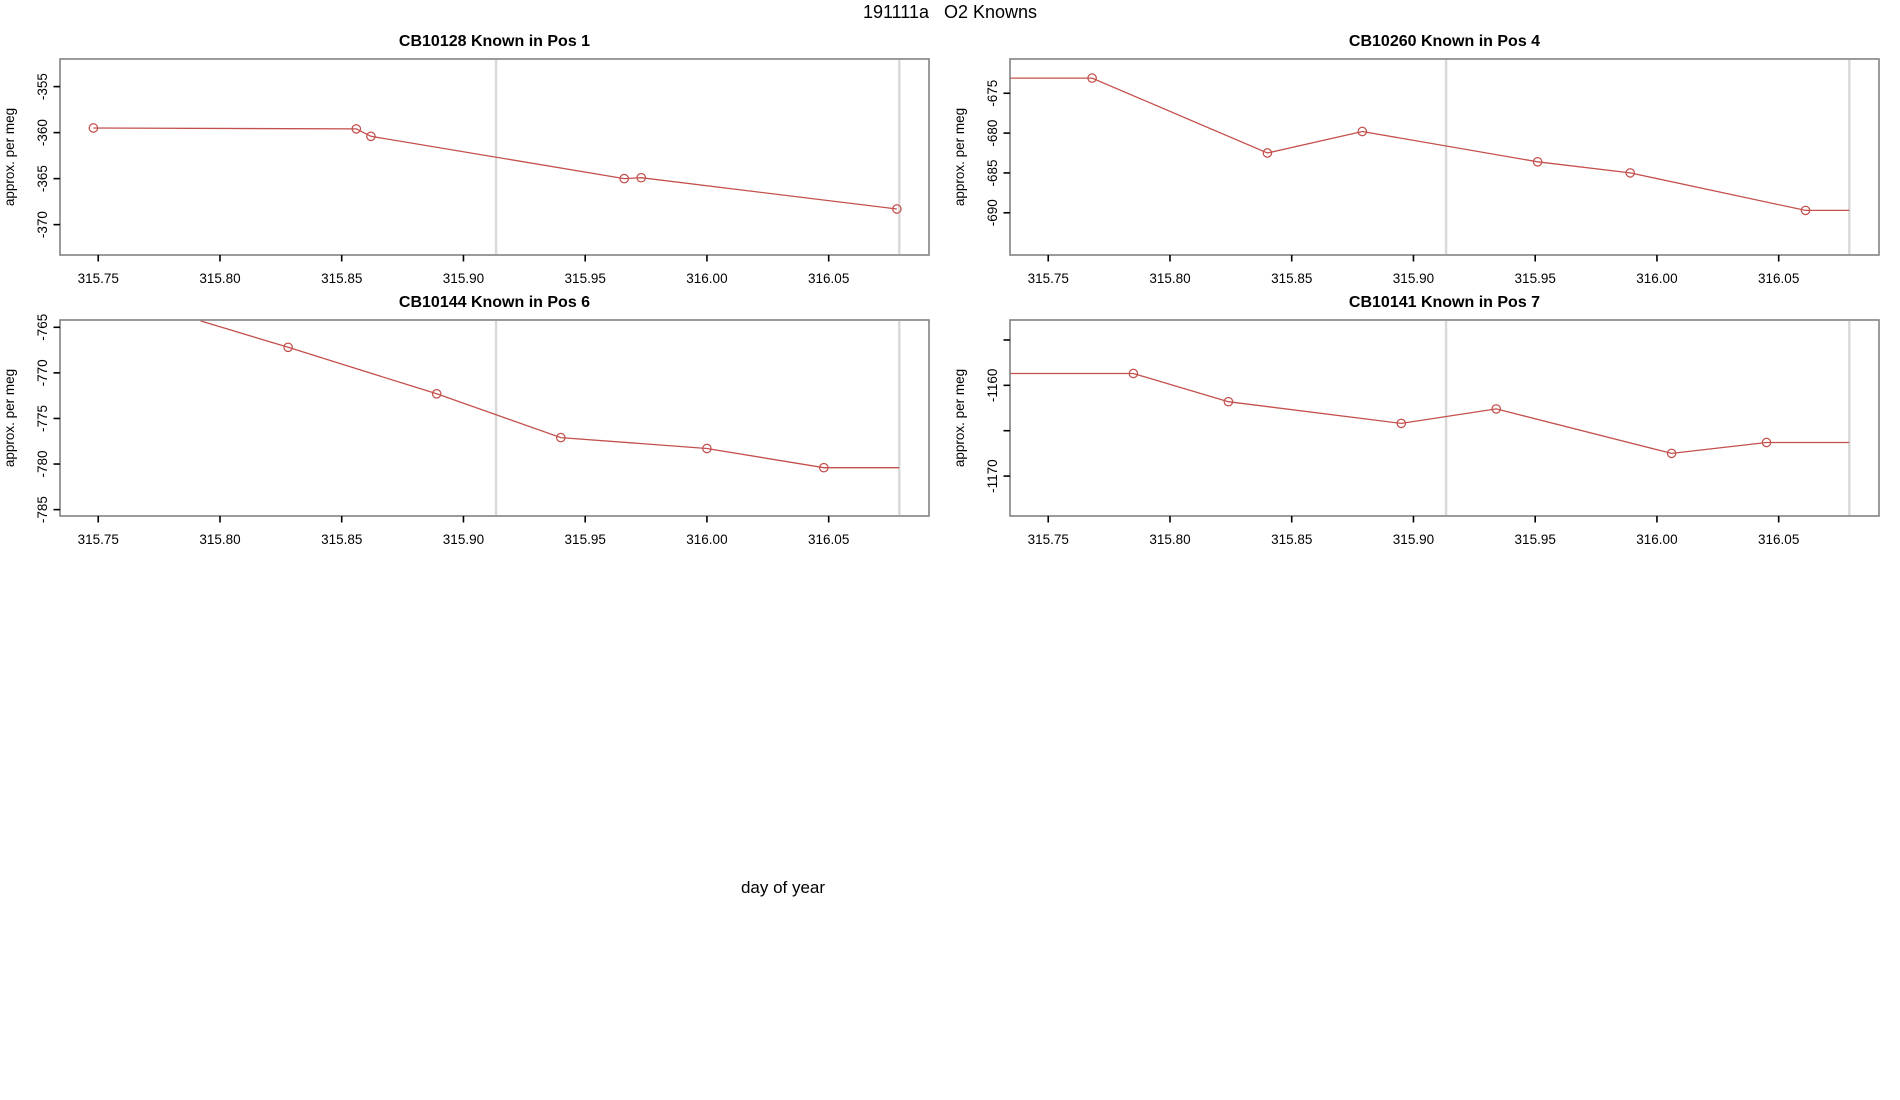  I want to click on y-axis-tick-label: -780, so click(42, 464).